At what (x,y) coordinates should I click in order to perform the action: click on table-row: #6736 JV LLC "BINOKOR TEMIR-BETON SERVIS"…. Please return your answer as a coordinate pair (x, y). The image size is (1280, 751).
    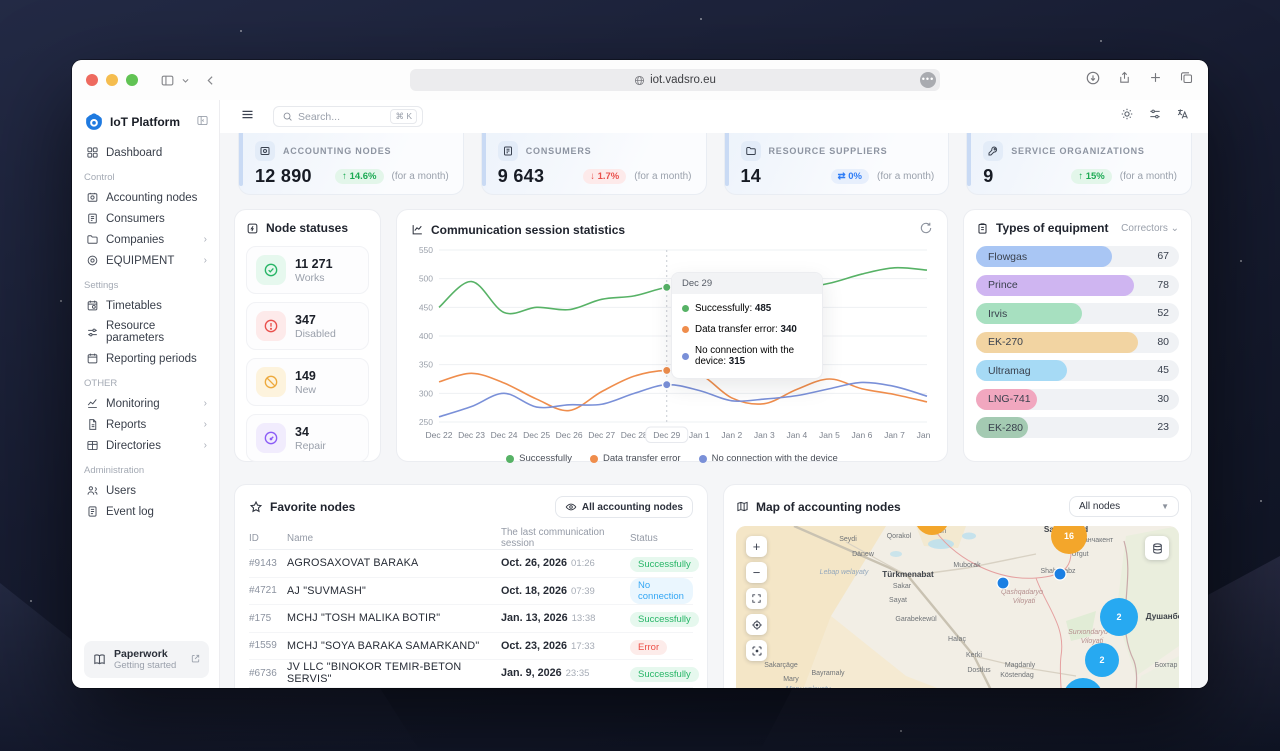
    Looking at the image, I should click on (474, 673).